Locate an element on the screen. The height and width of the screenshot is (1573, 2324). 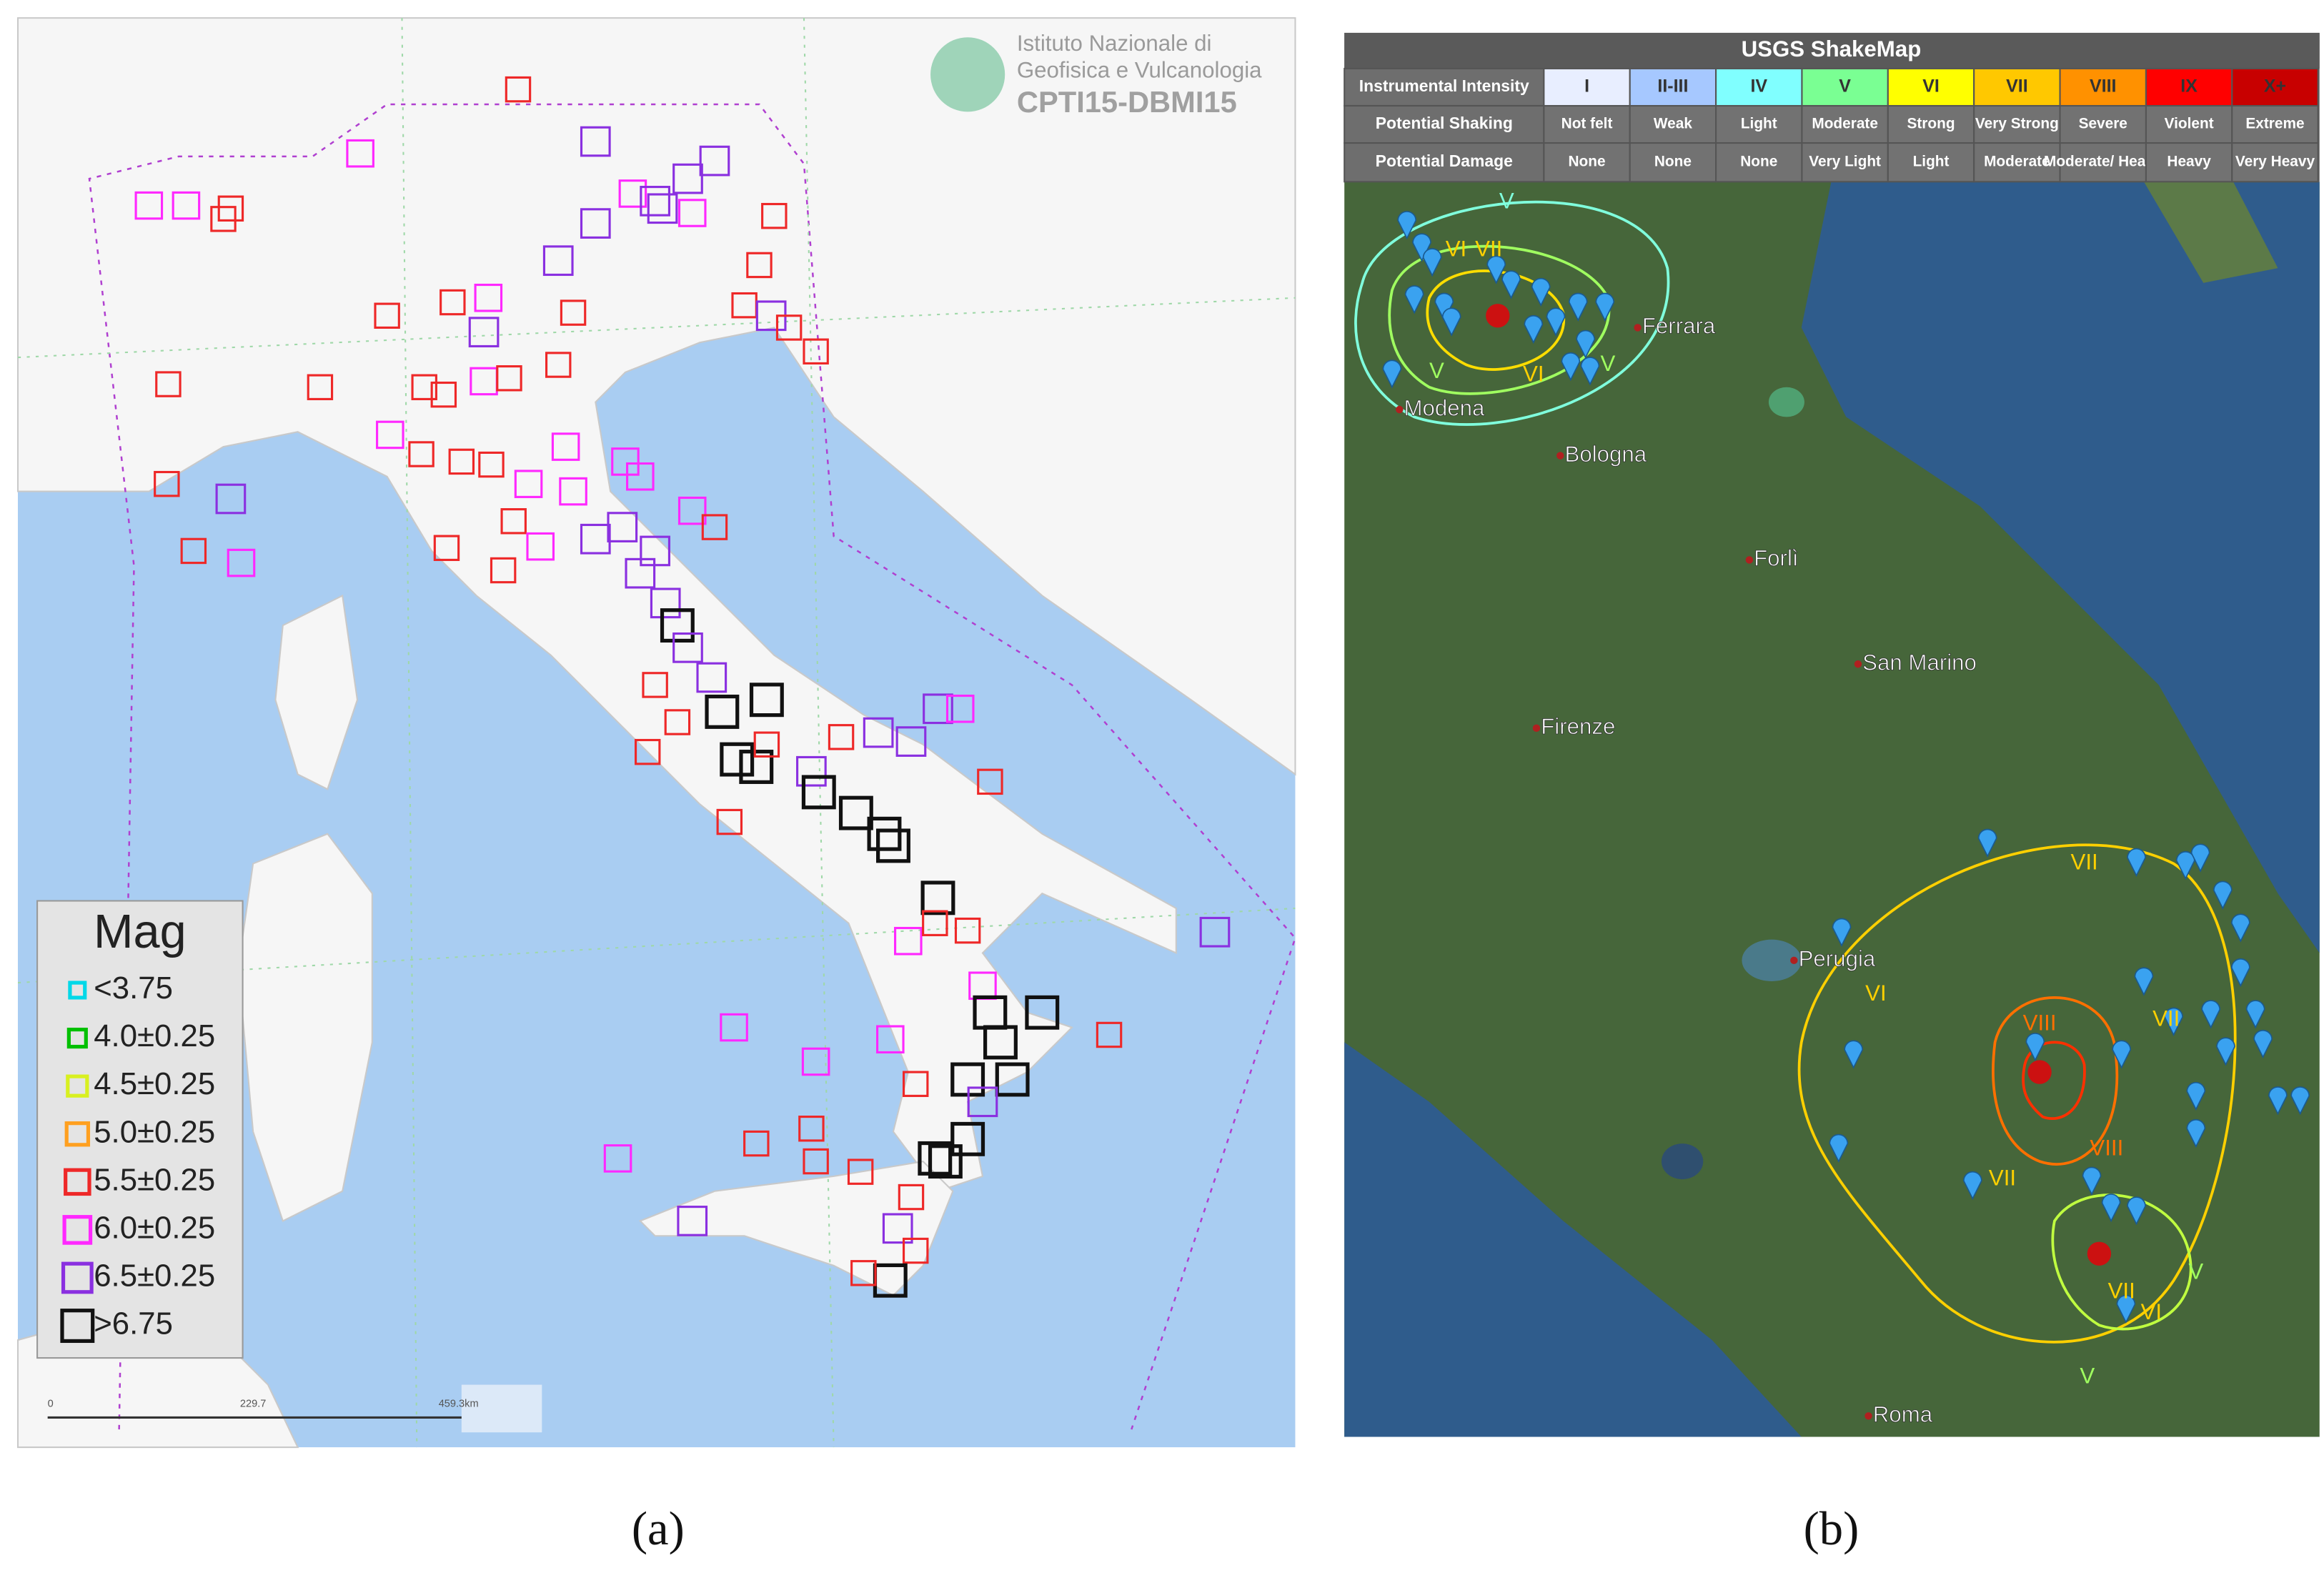
row-header: Instrumental Intensity is located at coordinates (1444, 85).